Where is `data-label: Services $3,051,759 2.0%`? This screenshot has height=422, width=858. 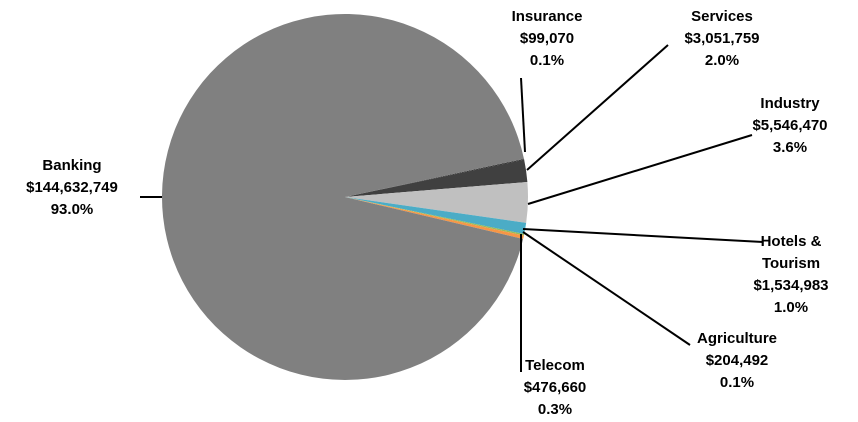
data-label: Services $3,051,759 2.0% is located at coordinates (722, 39).